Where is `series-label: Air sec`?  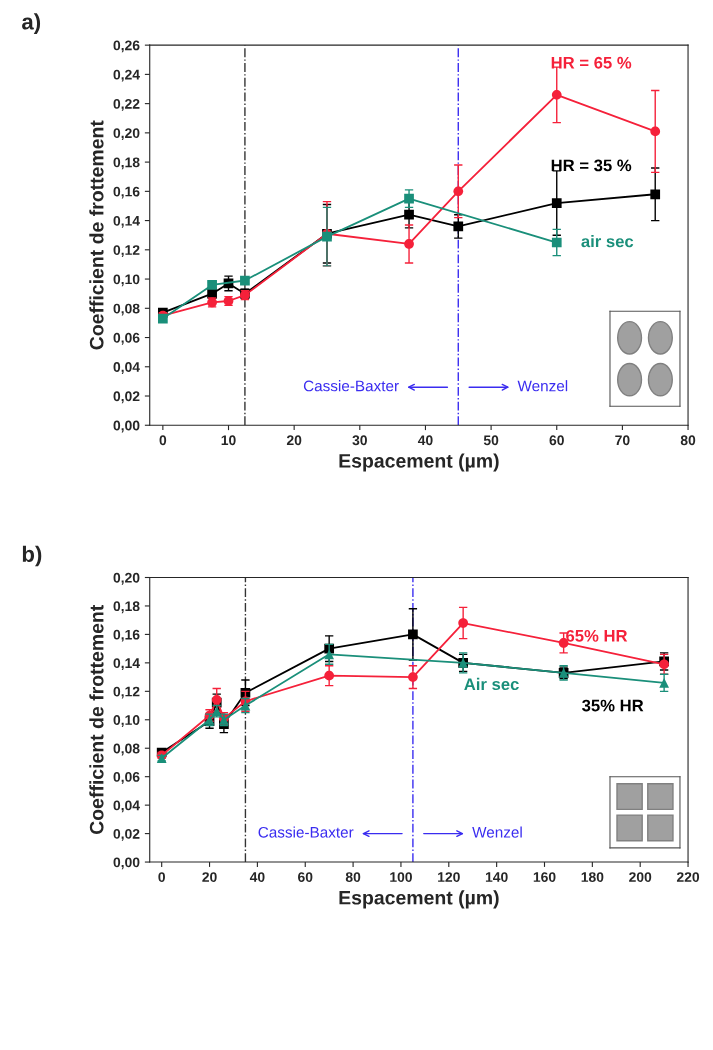 series-label: Air sec is located at coordinates (491, 684).